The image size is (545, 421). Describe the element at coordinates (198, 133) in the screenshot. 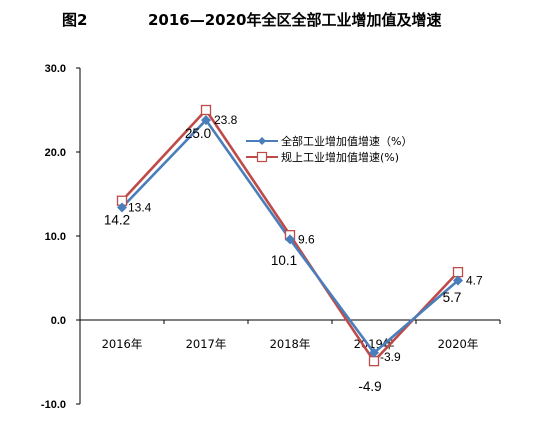

I see `data-label-series2: 25.0` at that location.